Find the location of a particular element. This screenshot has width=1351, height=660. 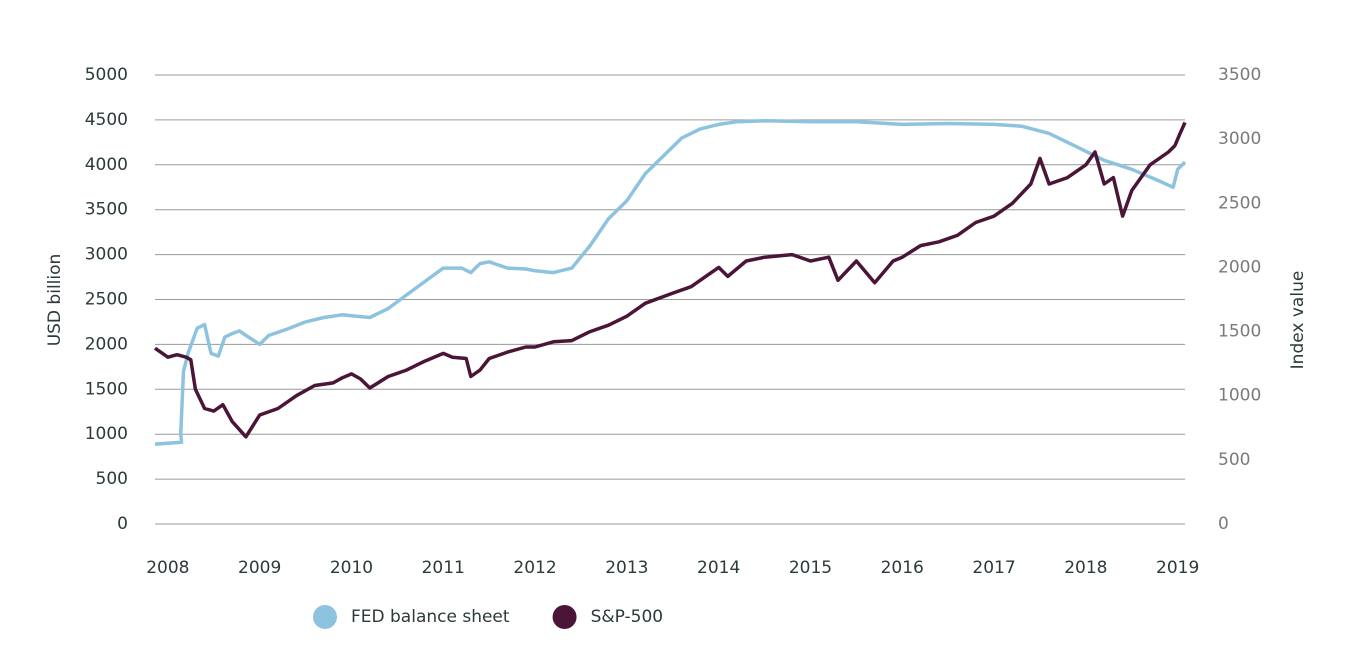

y2-tick-label: 3500 is located at coordinates (1239, 75).